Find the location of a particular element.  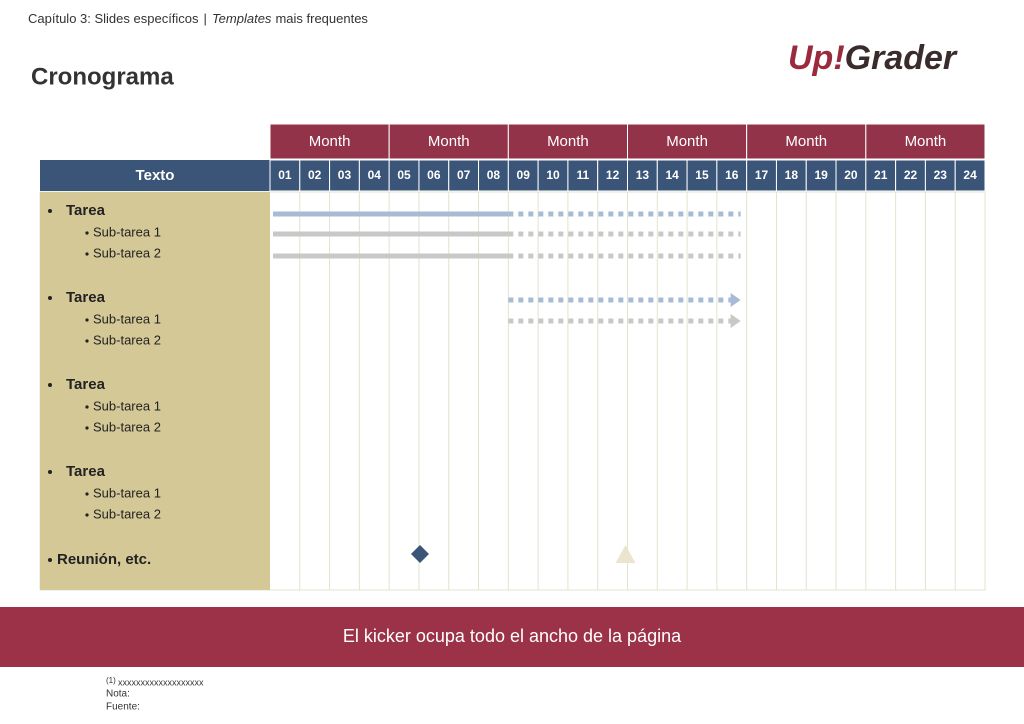

logo-grader: Grader is located at coordinates (901, 58).